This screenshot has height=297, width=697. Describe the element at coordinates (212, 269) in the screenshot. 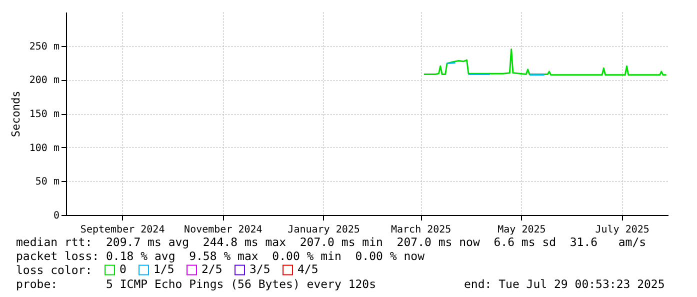

I see `legend-label: 2/5` at that location.